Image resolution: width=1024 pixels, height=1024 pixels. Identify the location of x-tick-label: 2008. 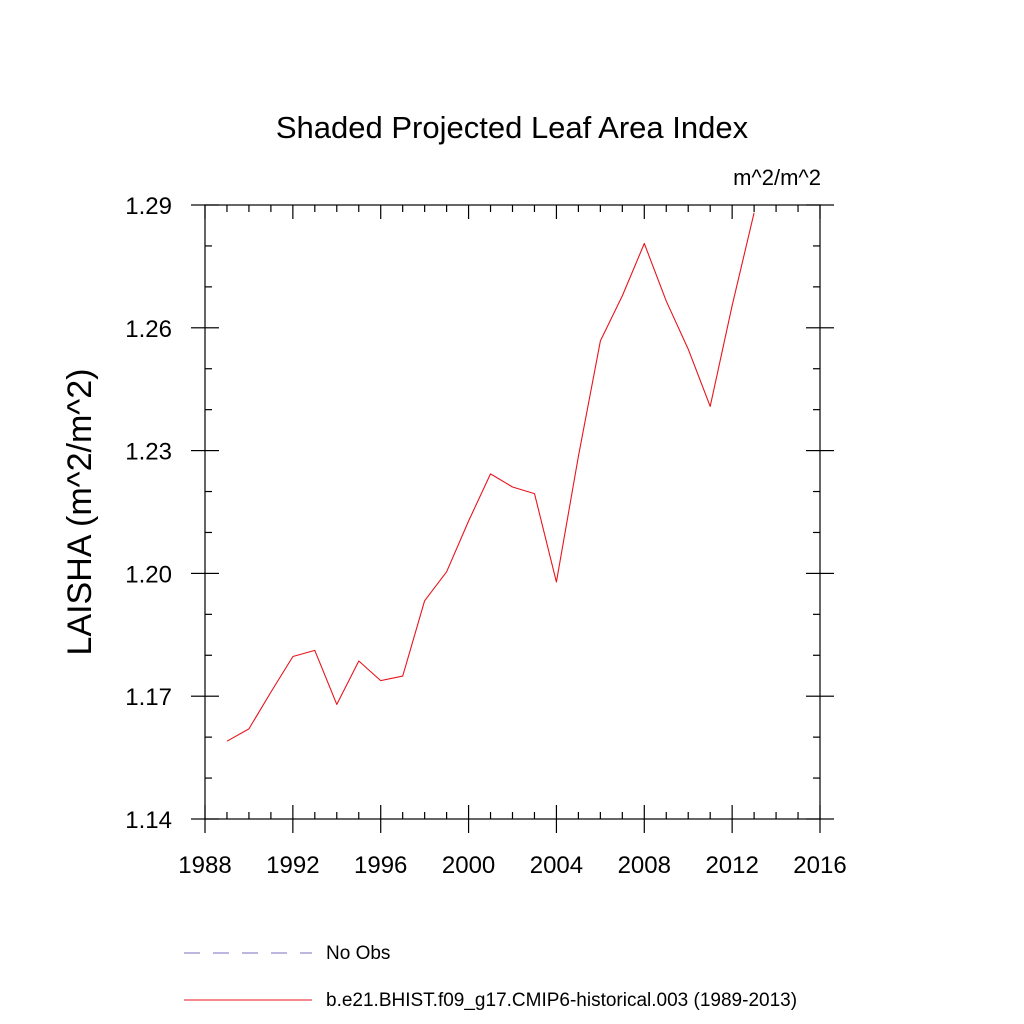
(644, 865).